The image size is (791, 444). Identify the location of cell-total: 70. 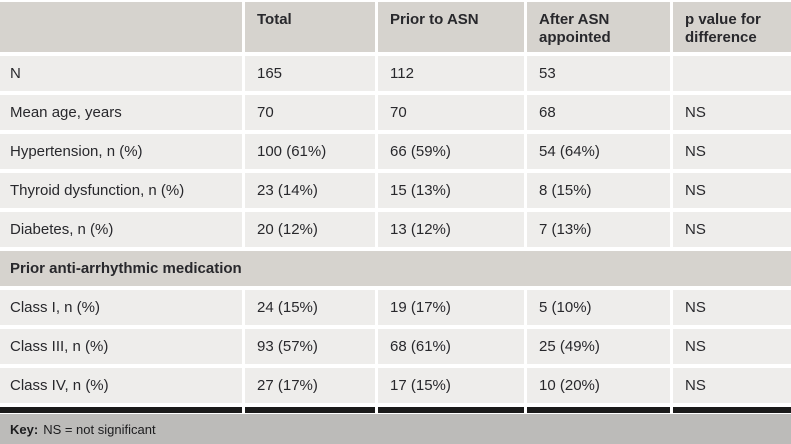
(311, 114).